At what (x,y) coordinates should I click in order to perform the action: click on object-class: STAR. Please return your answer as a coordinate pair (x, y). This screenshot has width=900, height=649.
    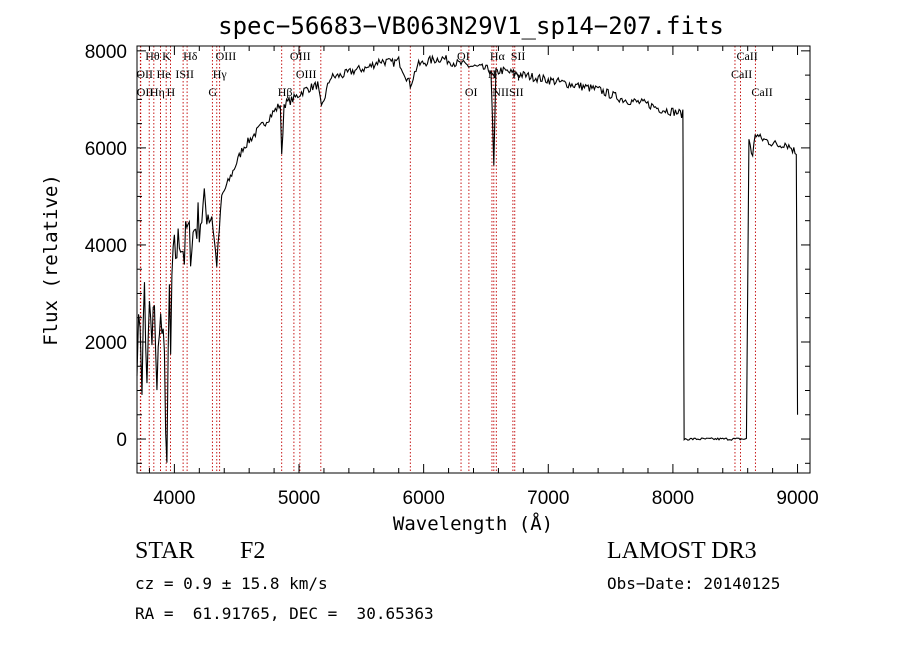
    Looking at the image, I should click on (165, 551).